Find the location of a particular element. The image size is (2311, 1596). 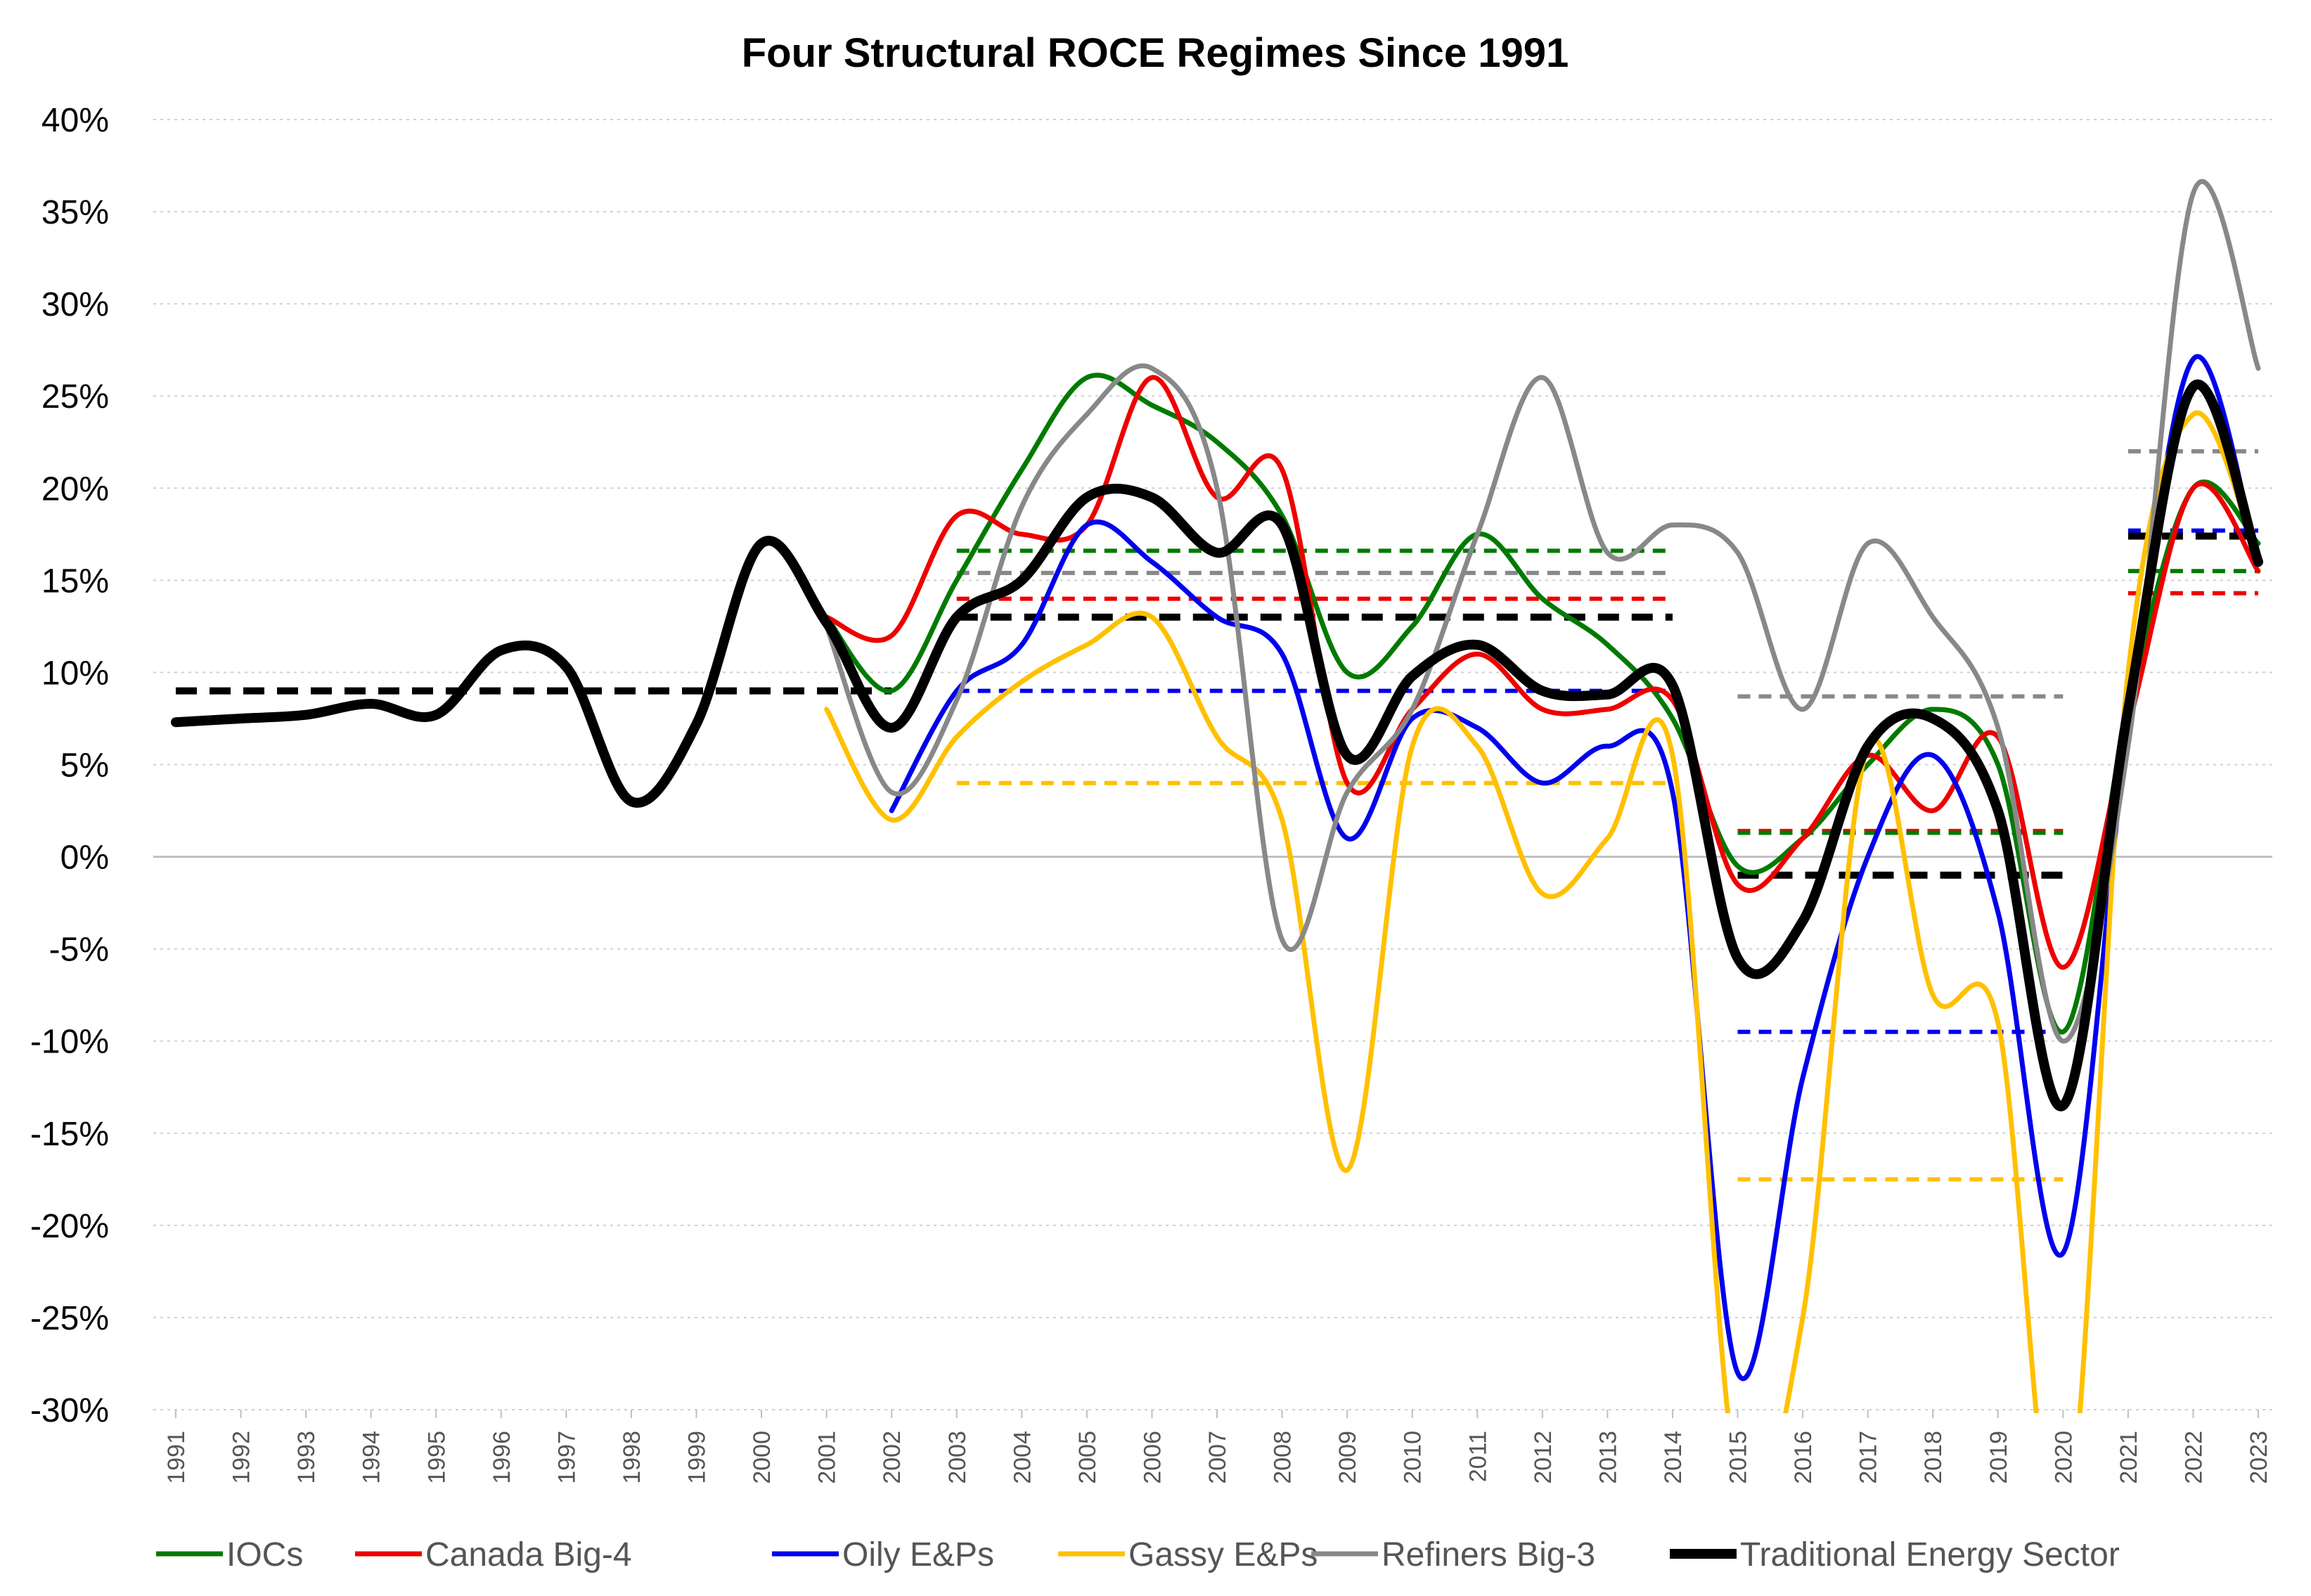

x-tick-label: 2000 is located at coordinates (762, 1457).